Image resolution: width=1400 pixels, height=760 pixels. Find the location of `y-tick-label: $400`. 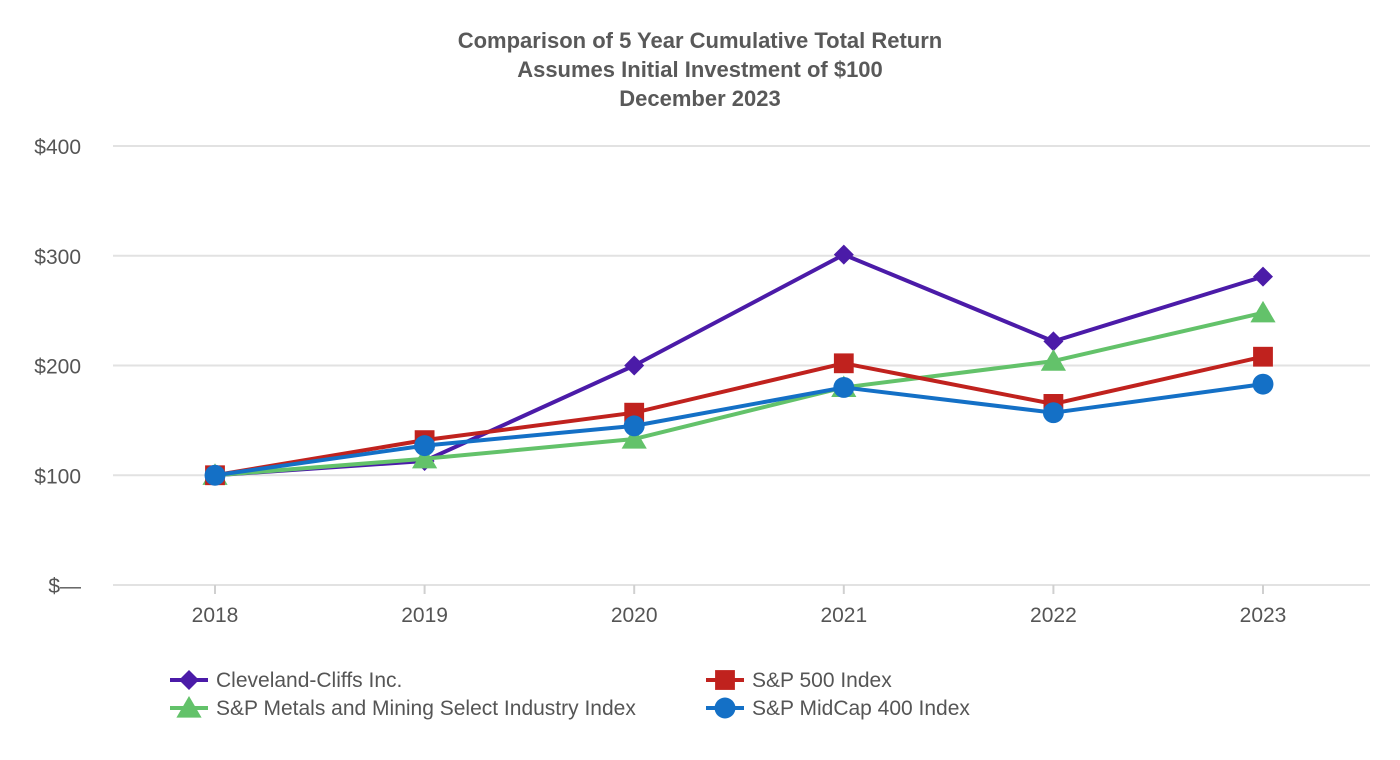

y-tick-label: $400 is located at coordinates (57, 147).